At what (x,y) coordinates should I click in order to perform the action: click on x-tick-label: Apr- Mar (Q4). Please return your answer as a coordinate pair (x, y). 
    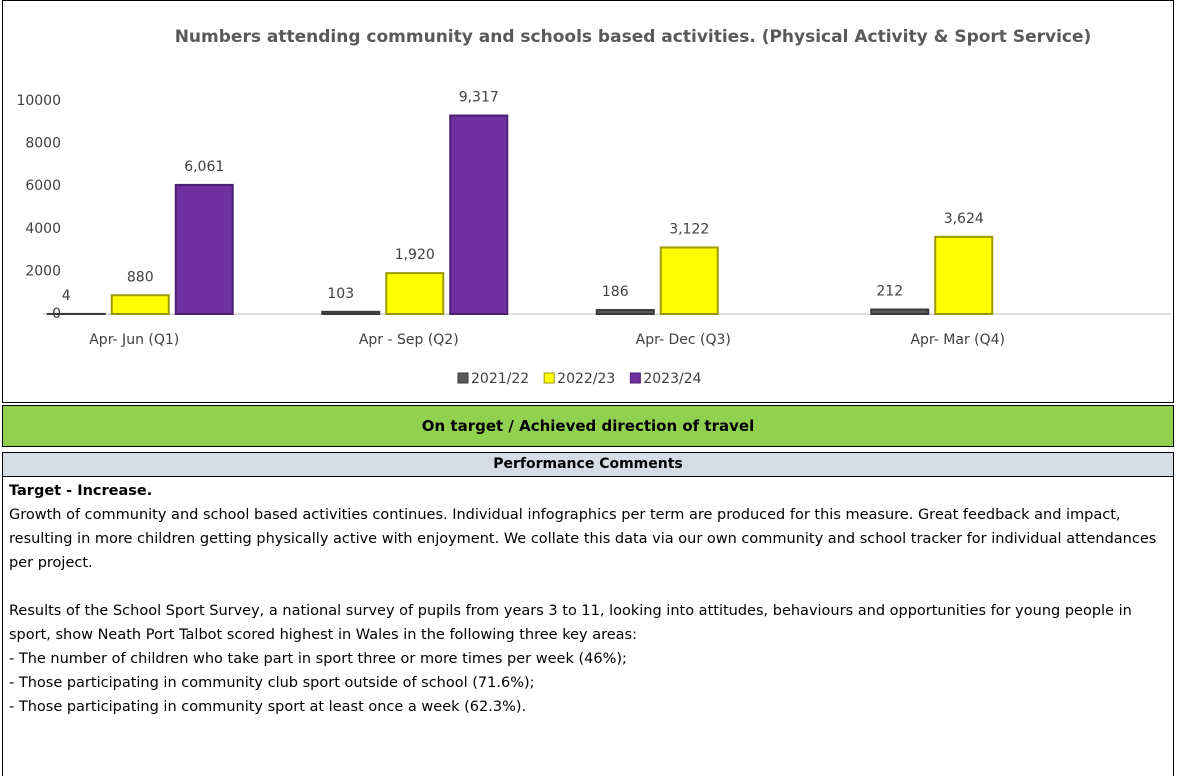
    Looking at the image, I should click on (957, 340).